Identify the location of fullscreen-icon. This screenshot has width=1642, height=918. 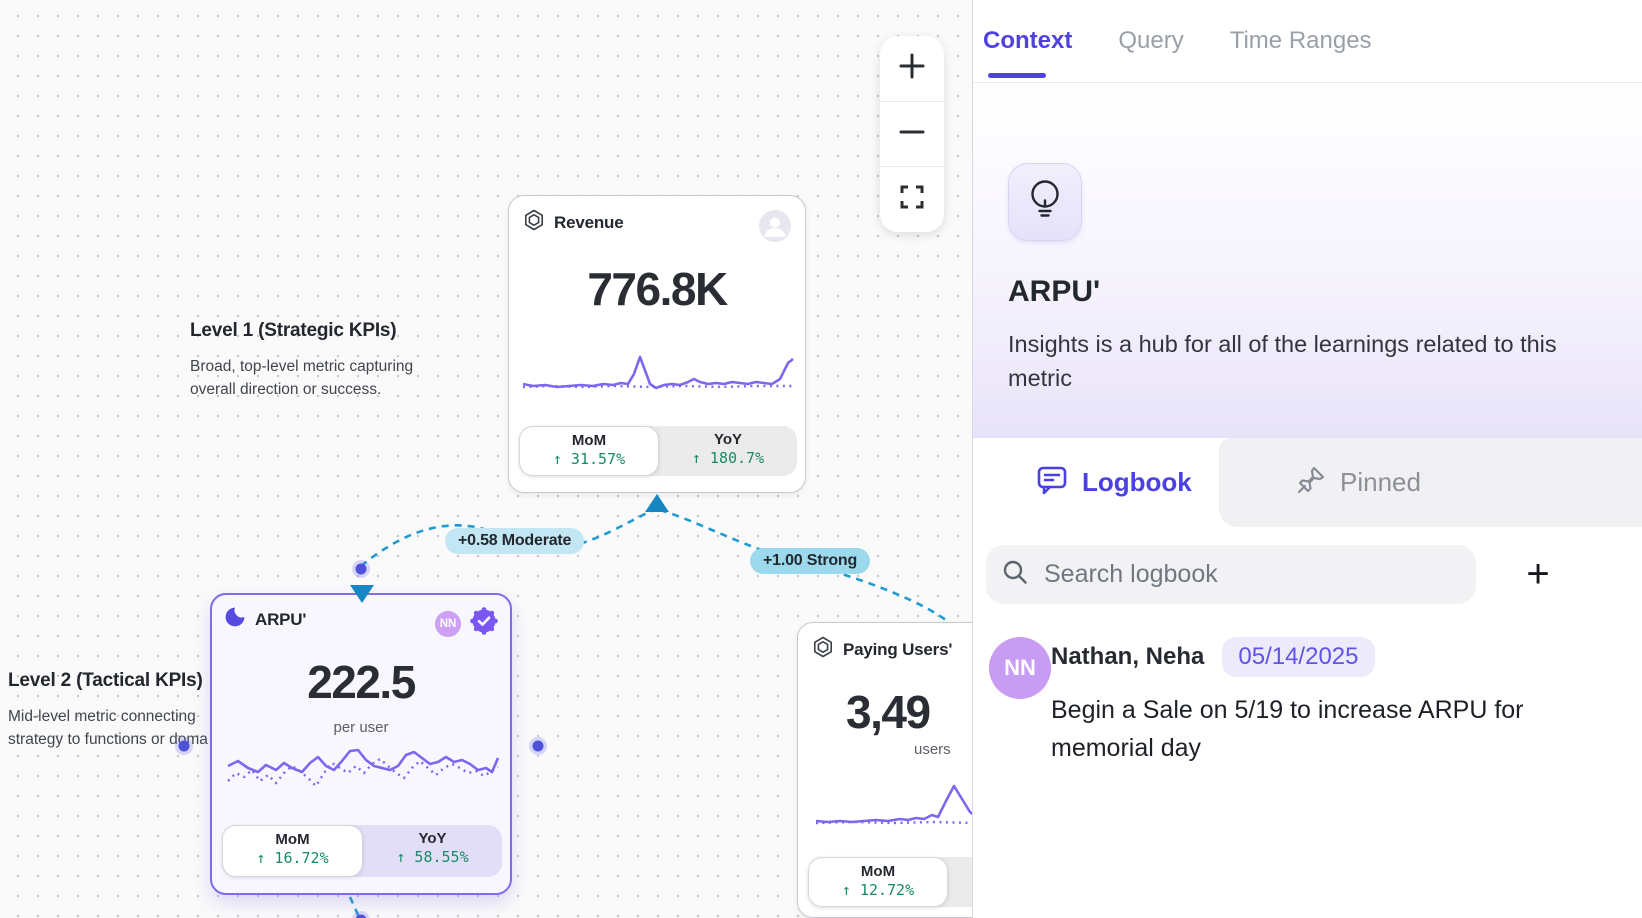
(912, 199).